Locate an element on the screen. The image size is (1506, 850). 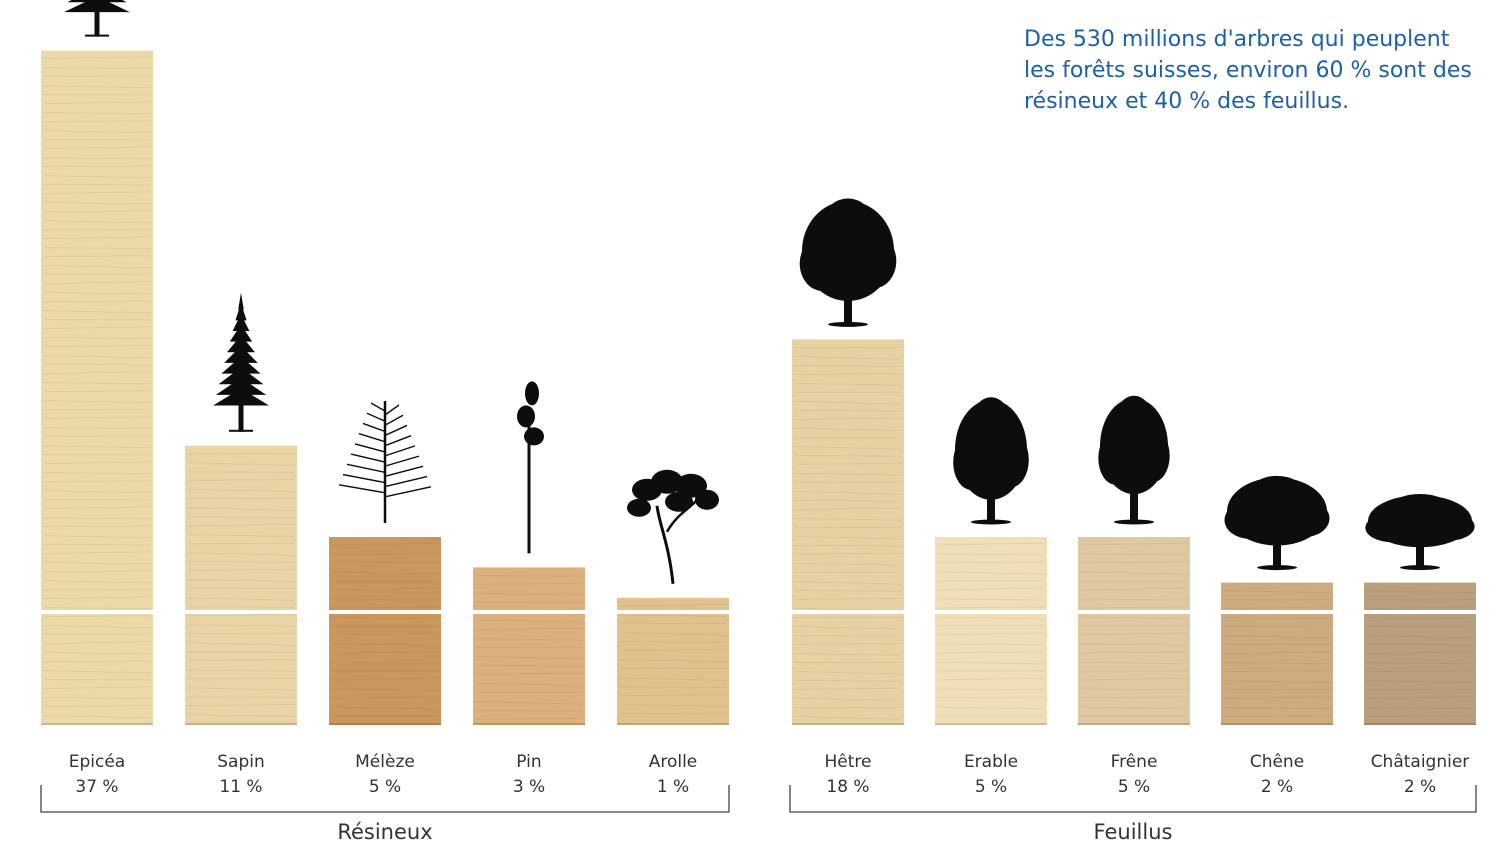
maple-tree-icon is located at coordinates (991, 461).